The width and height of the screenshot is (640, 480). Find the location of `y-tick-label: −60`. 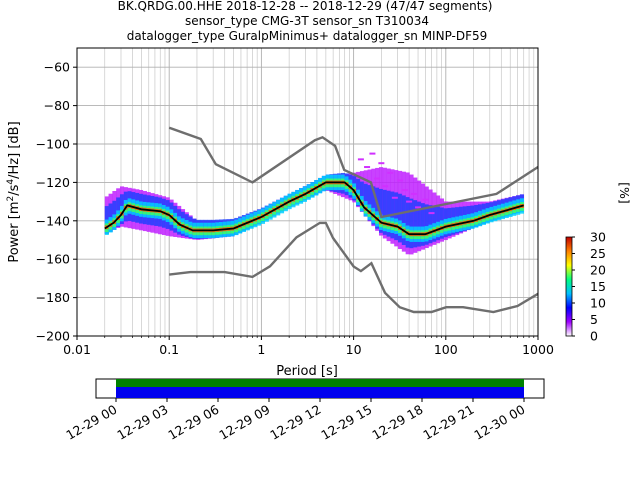

y-tick-label: −60 is located at coordinates (57, 67).